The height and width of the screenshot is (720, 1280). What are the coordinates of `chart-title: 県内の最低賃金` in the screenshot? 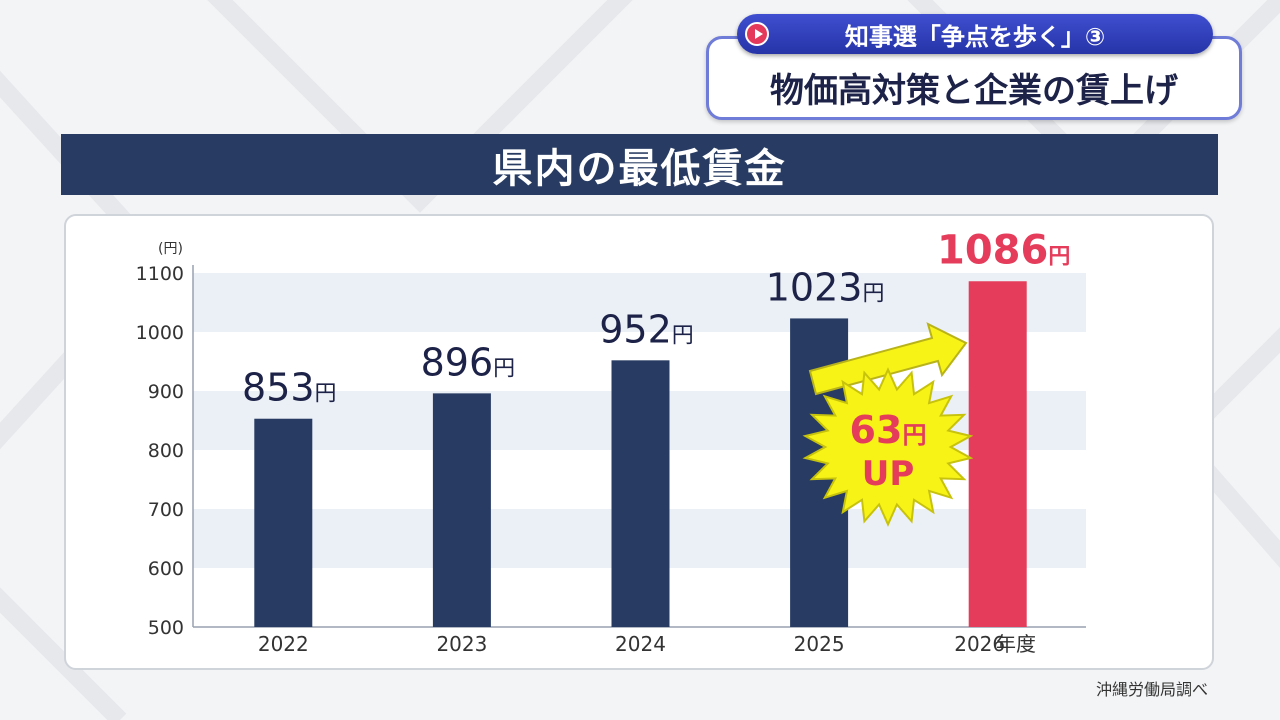 It's located at (639, 164).